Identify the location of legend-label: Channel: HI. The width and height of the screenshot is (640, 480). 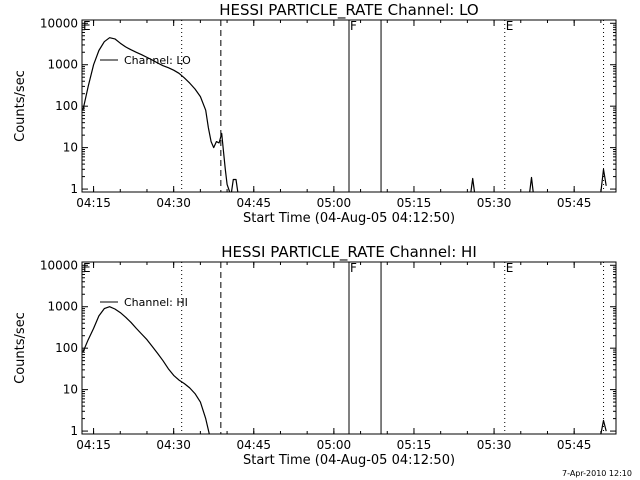
(156, 302).